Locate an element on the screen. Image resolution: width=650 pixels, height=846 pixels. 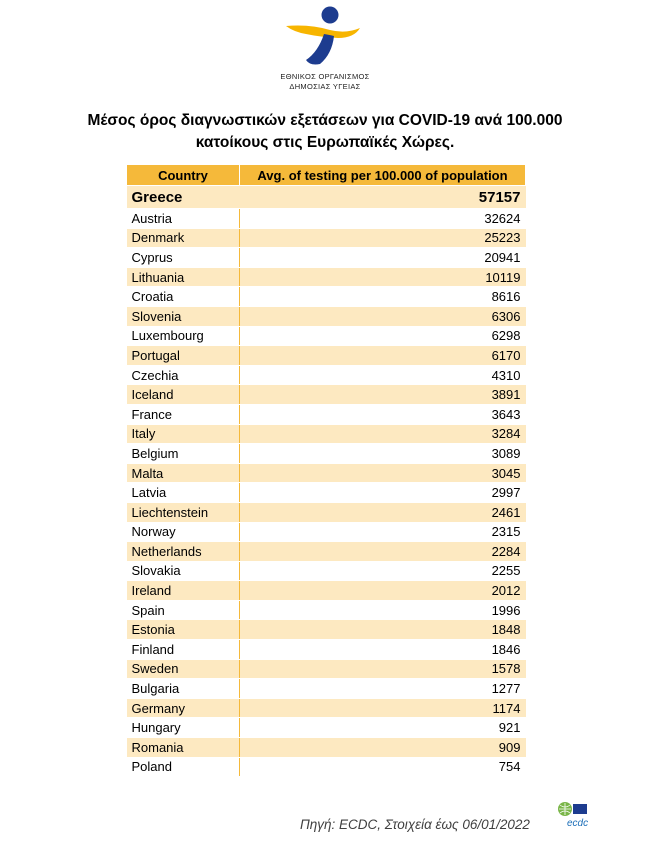
value-cell: 6298 is located at coordinates (382, 336).